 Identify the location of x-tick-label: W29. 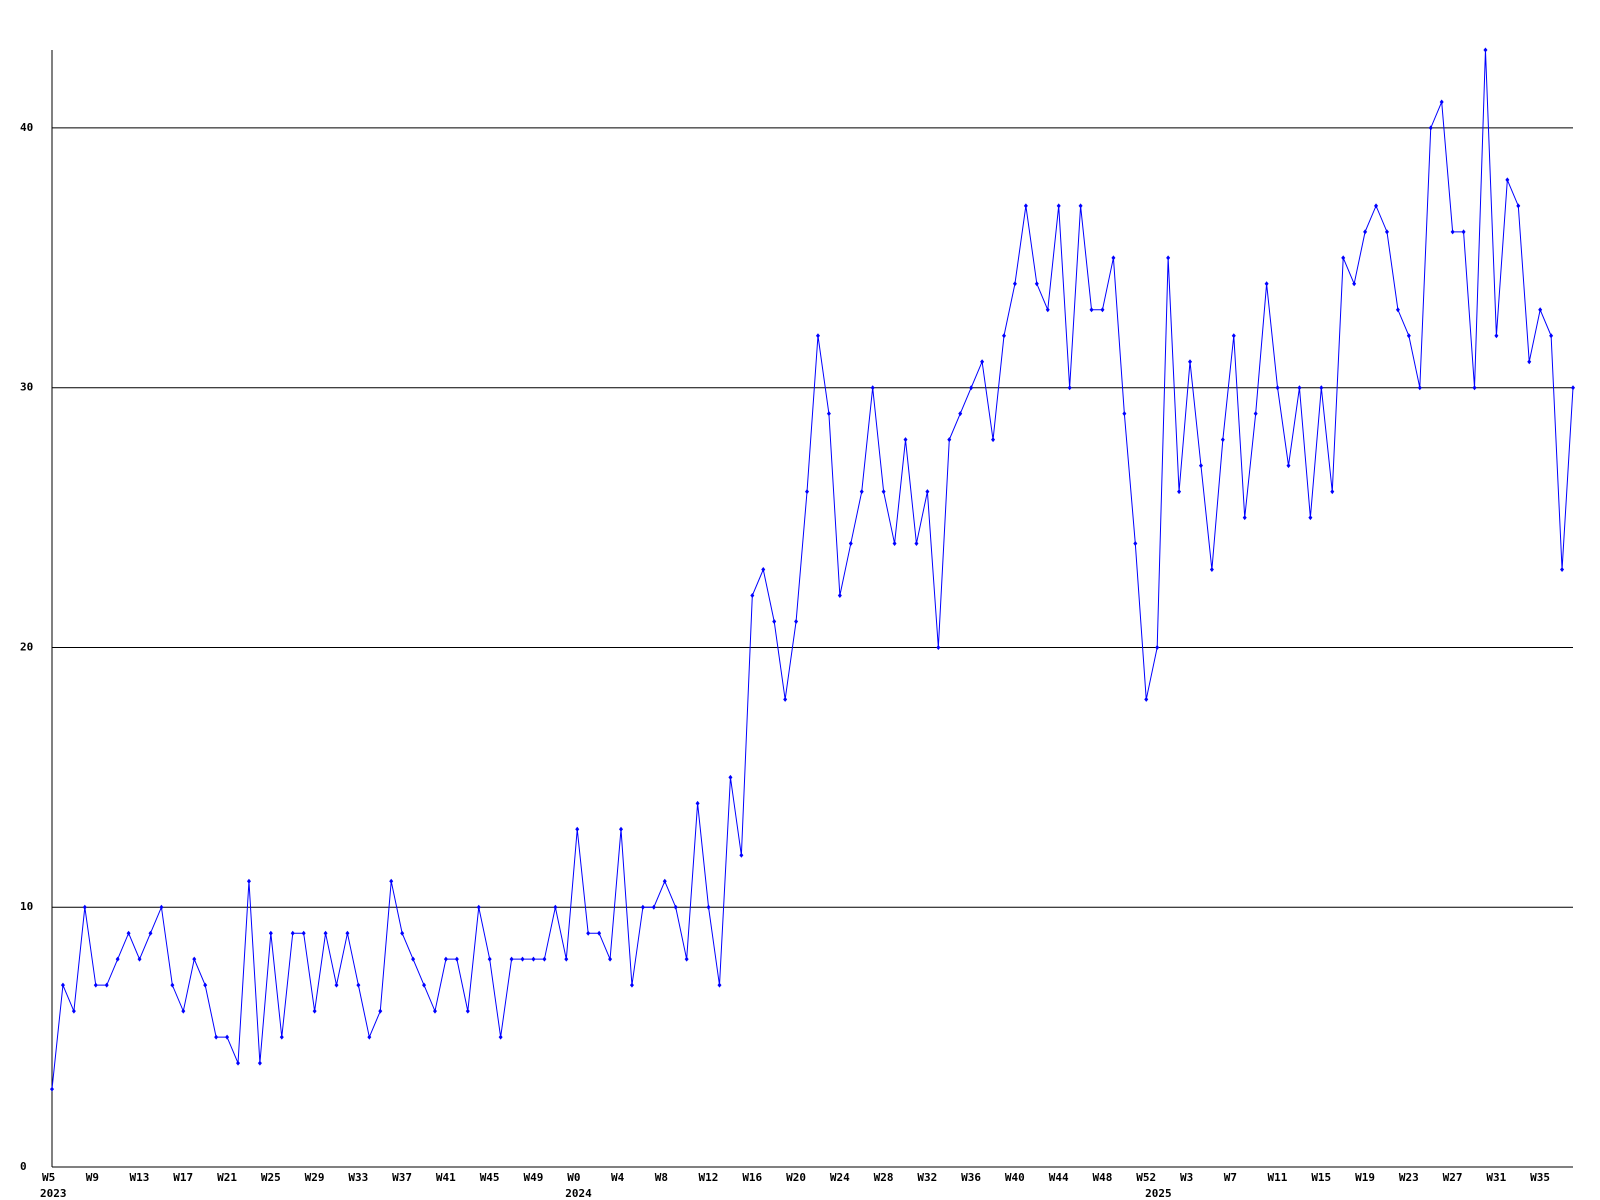
(315, 1177).